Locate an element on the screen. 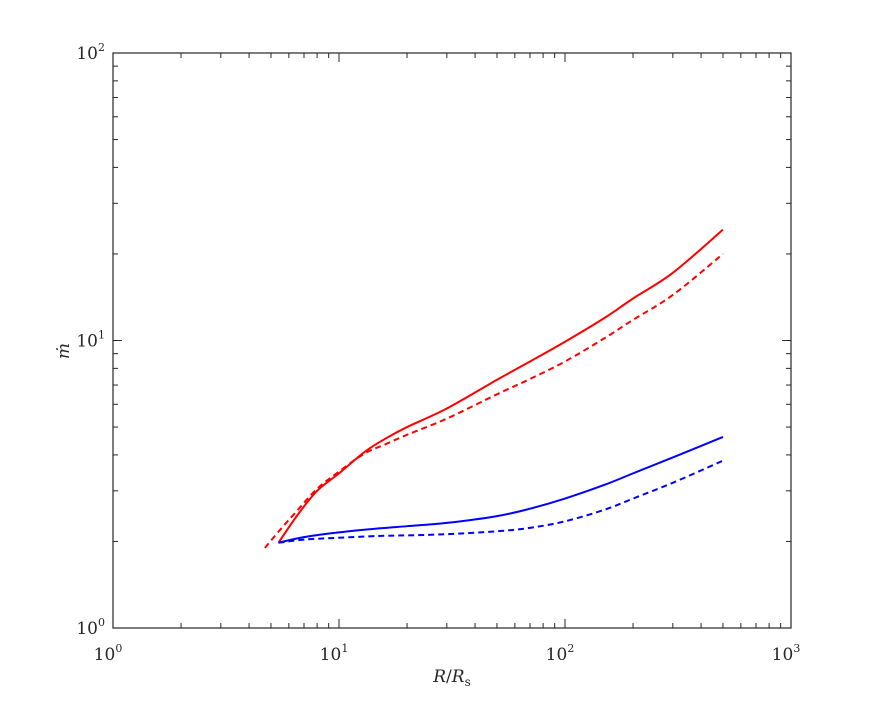  x-axis-label: R/Rs is located at coordinates (451, 678).